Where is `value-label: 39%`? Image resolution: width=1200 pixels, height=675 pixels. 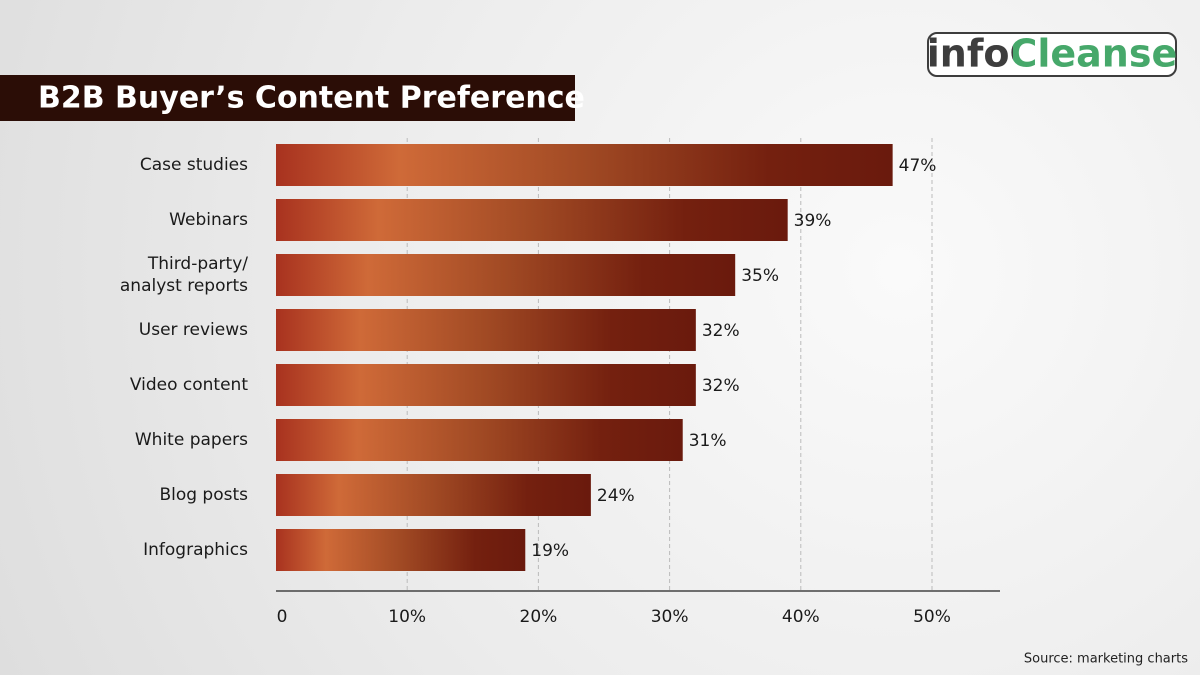
value-label: 39% is located at coordinates (813, 221).